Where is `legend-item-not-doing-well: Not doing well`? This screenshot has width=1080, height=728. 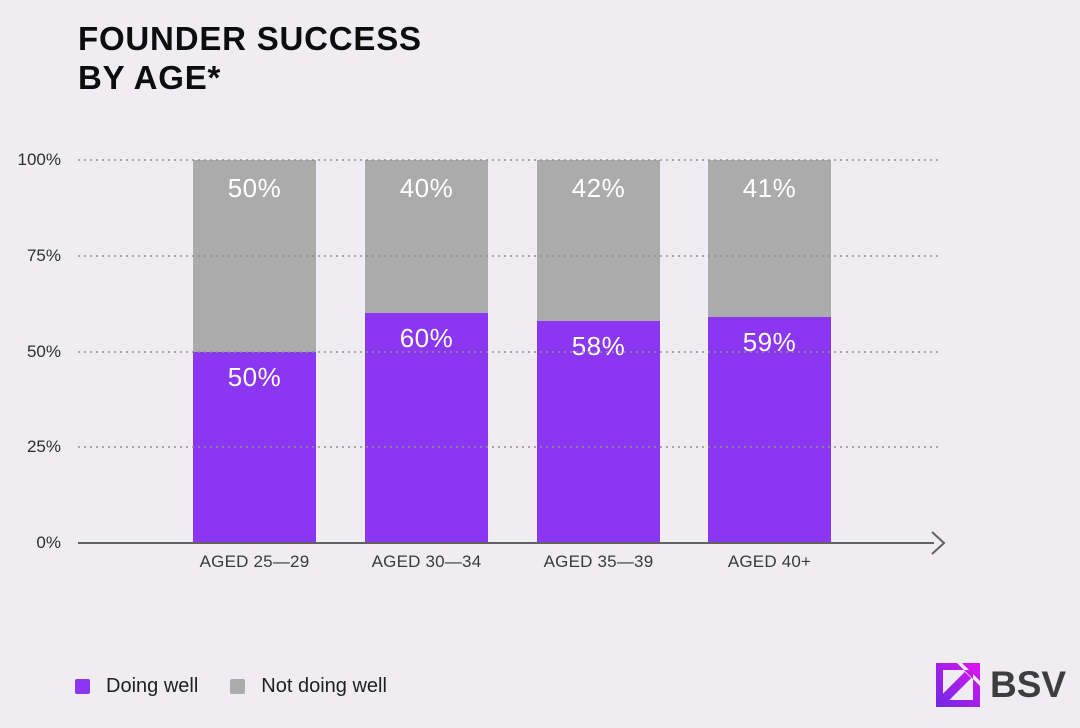
legend-item-not-doing-well: Not doing well is located at coordinates (308, 686).